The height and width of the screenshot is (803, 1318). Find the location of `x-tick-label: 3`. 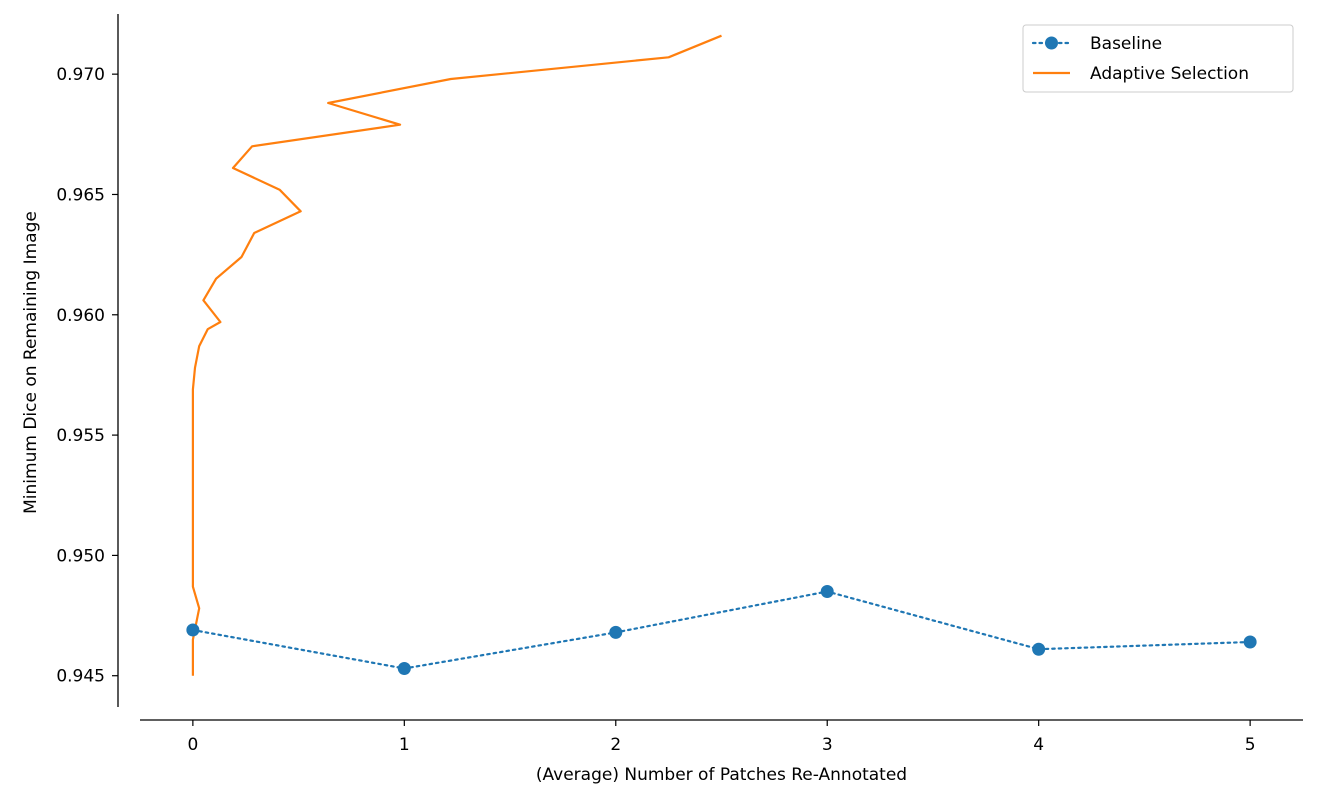

x-tick-label: 3 is located at coordinates (827, 745).